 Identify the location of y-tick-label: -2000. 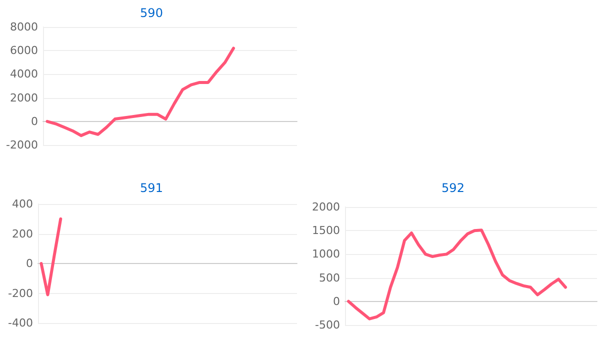
(22, 145).